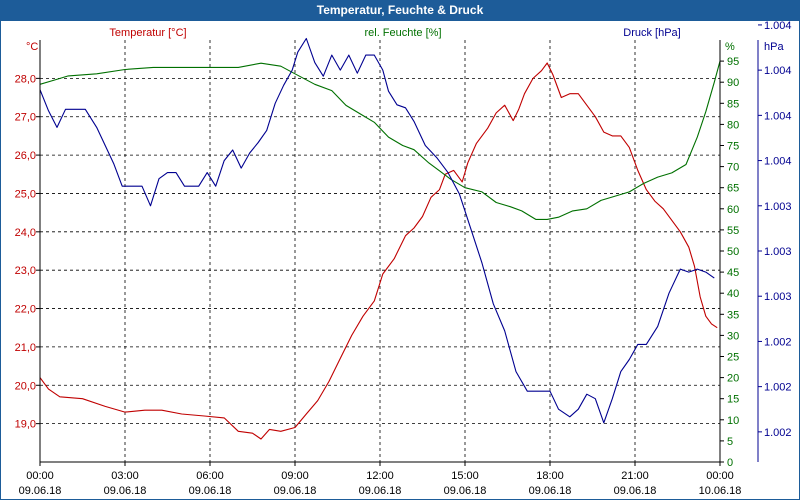 This screenshot has height=500, width=800. I want to click on tick-label-temp: 19,0, so click(25, 425).